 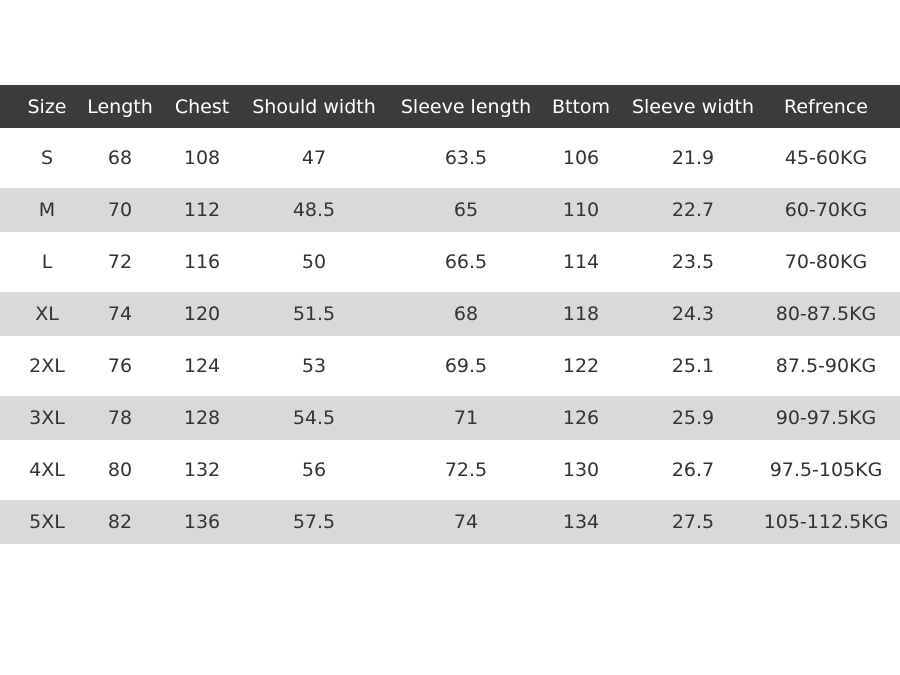 What do you see at coordinates (47, 418) in the screenshot?
I see `table-cell: 3XL` at bounding box center [47, 418].